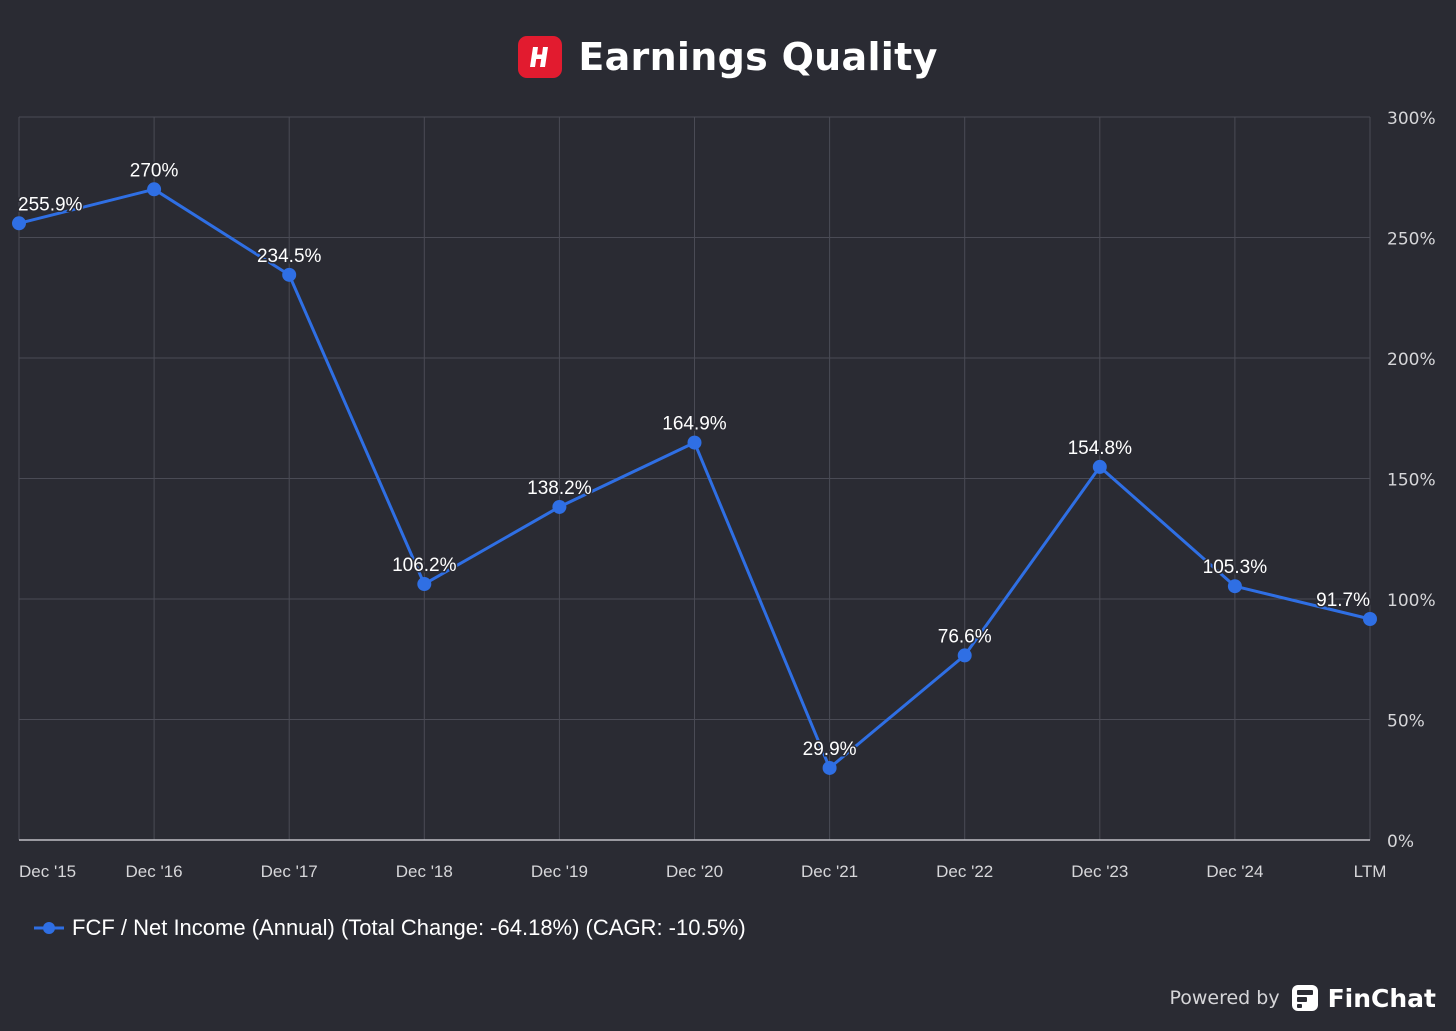 The height and width of the screenshot is (1031, 1456). What do you see at coordinates (829, 871) in the screenshot?
I see `x-tick-label: Dec '21` at bounding box center [829, 871].